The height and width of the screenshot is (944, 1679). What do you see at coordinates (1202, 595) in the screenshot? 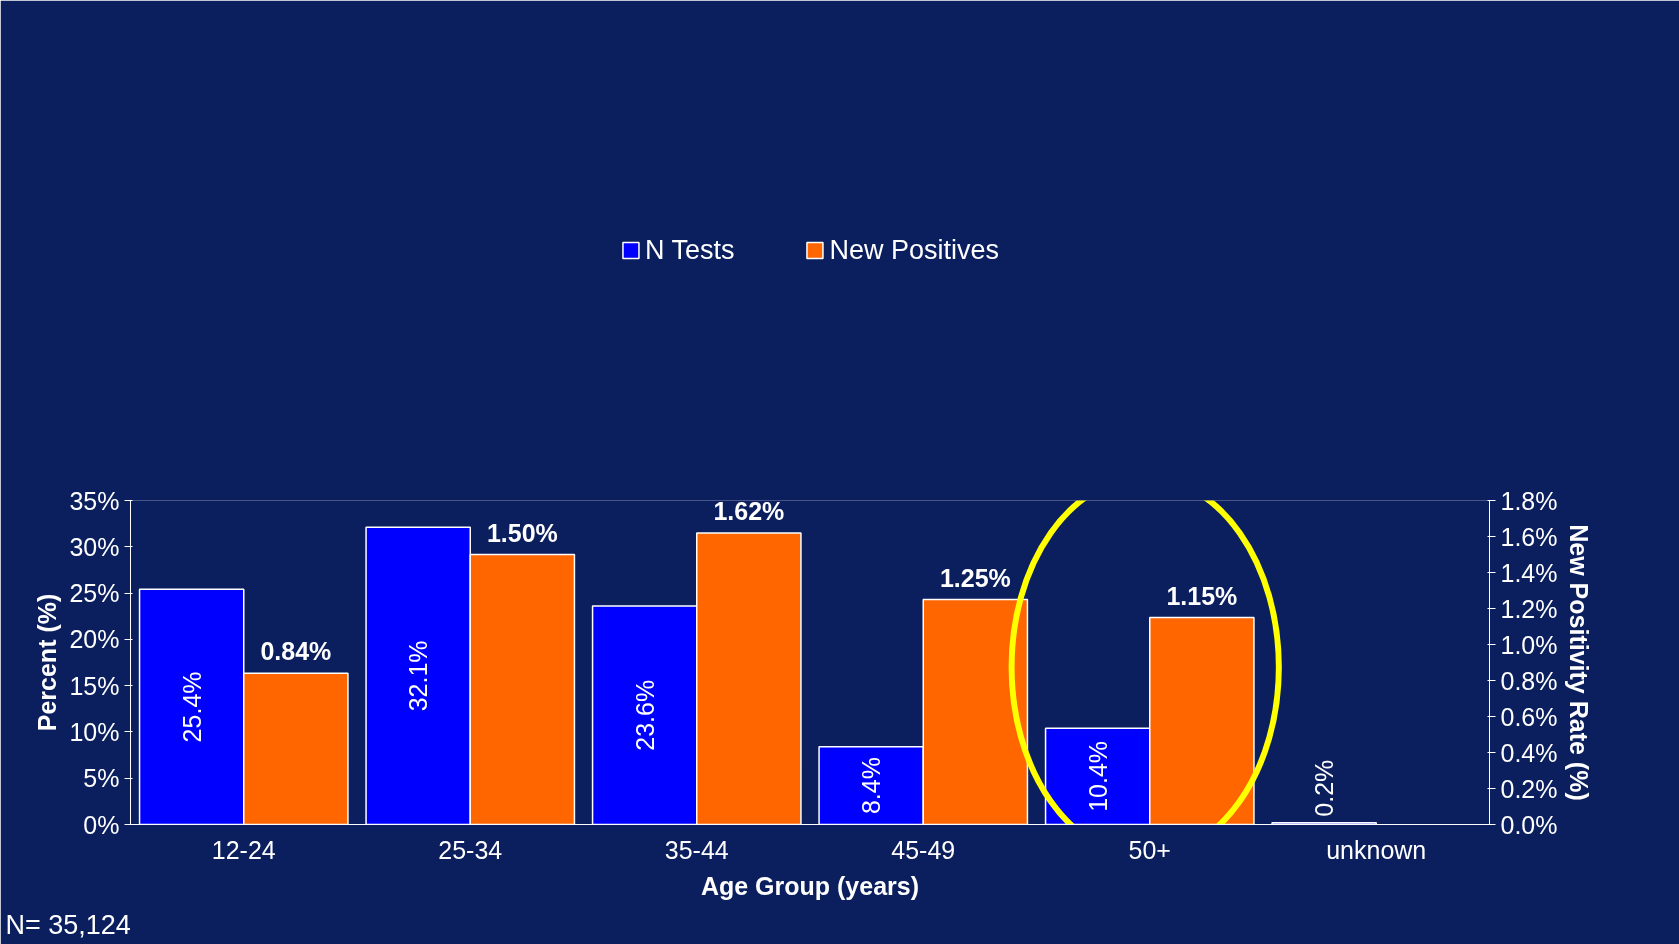
I see `data-label: 1.15%` at bounding box center [1202, 595].